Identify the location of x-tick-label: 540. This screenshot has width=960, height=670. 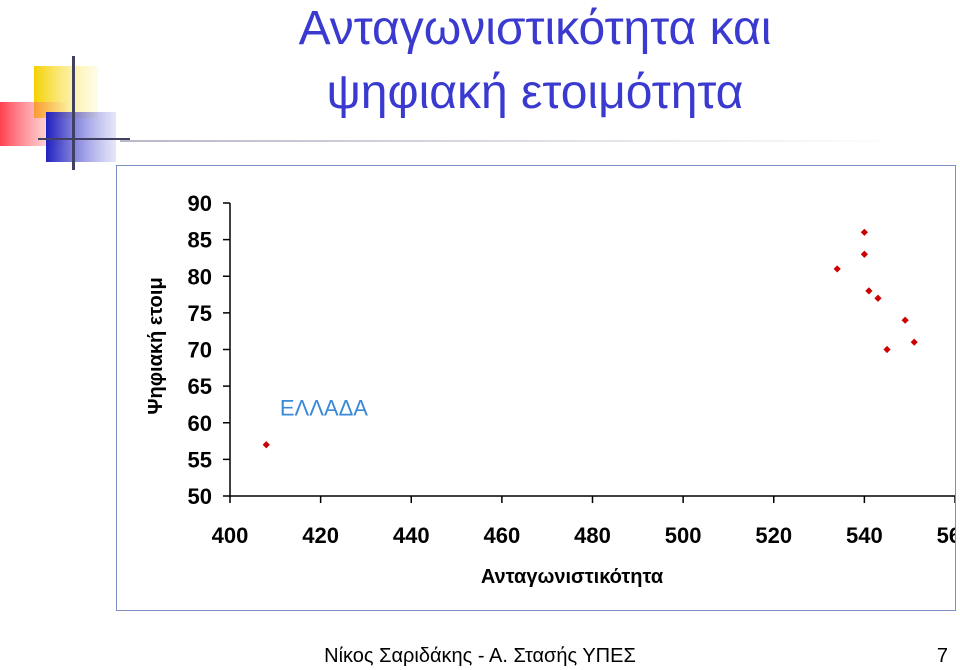
(864, 535).